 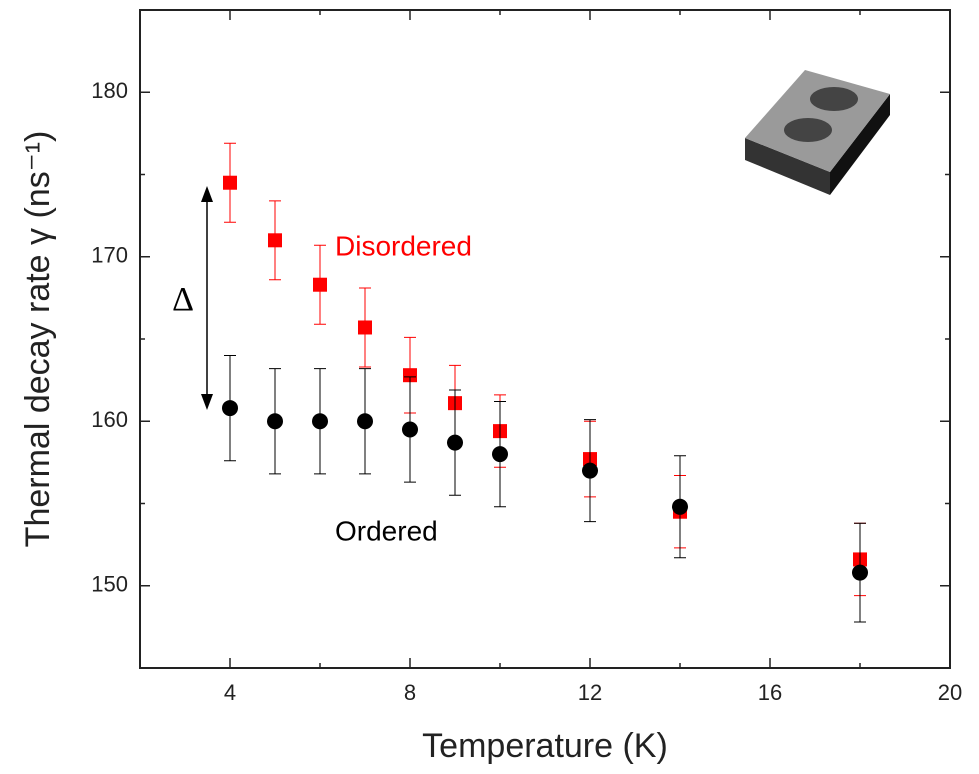 I want to click on y-tick-label: 170, so click(x=109, y=255).